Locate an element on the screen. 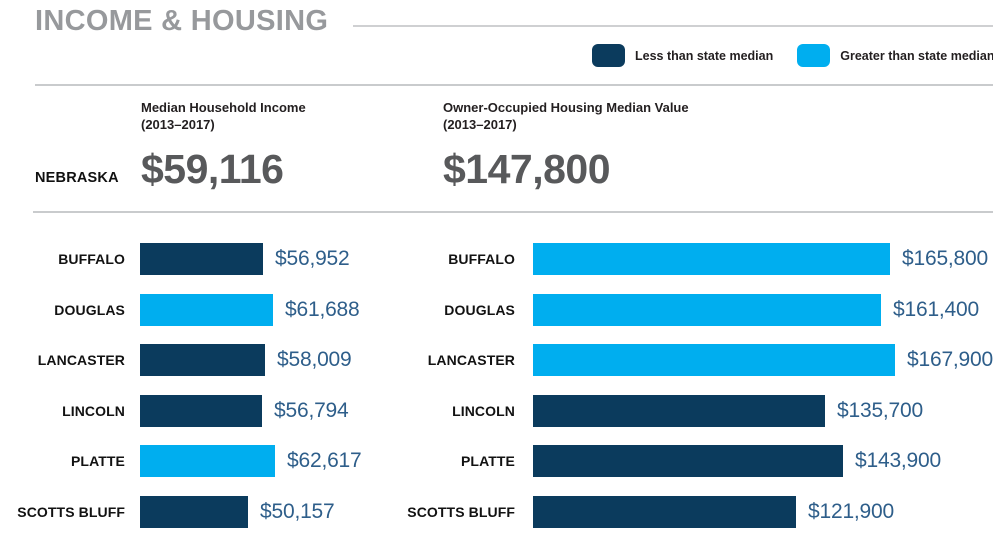 The height and width of the screenshot is (557, 993). page-title: INCOME & HOUSING is located at coordinates (182, 21).